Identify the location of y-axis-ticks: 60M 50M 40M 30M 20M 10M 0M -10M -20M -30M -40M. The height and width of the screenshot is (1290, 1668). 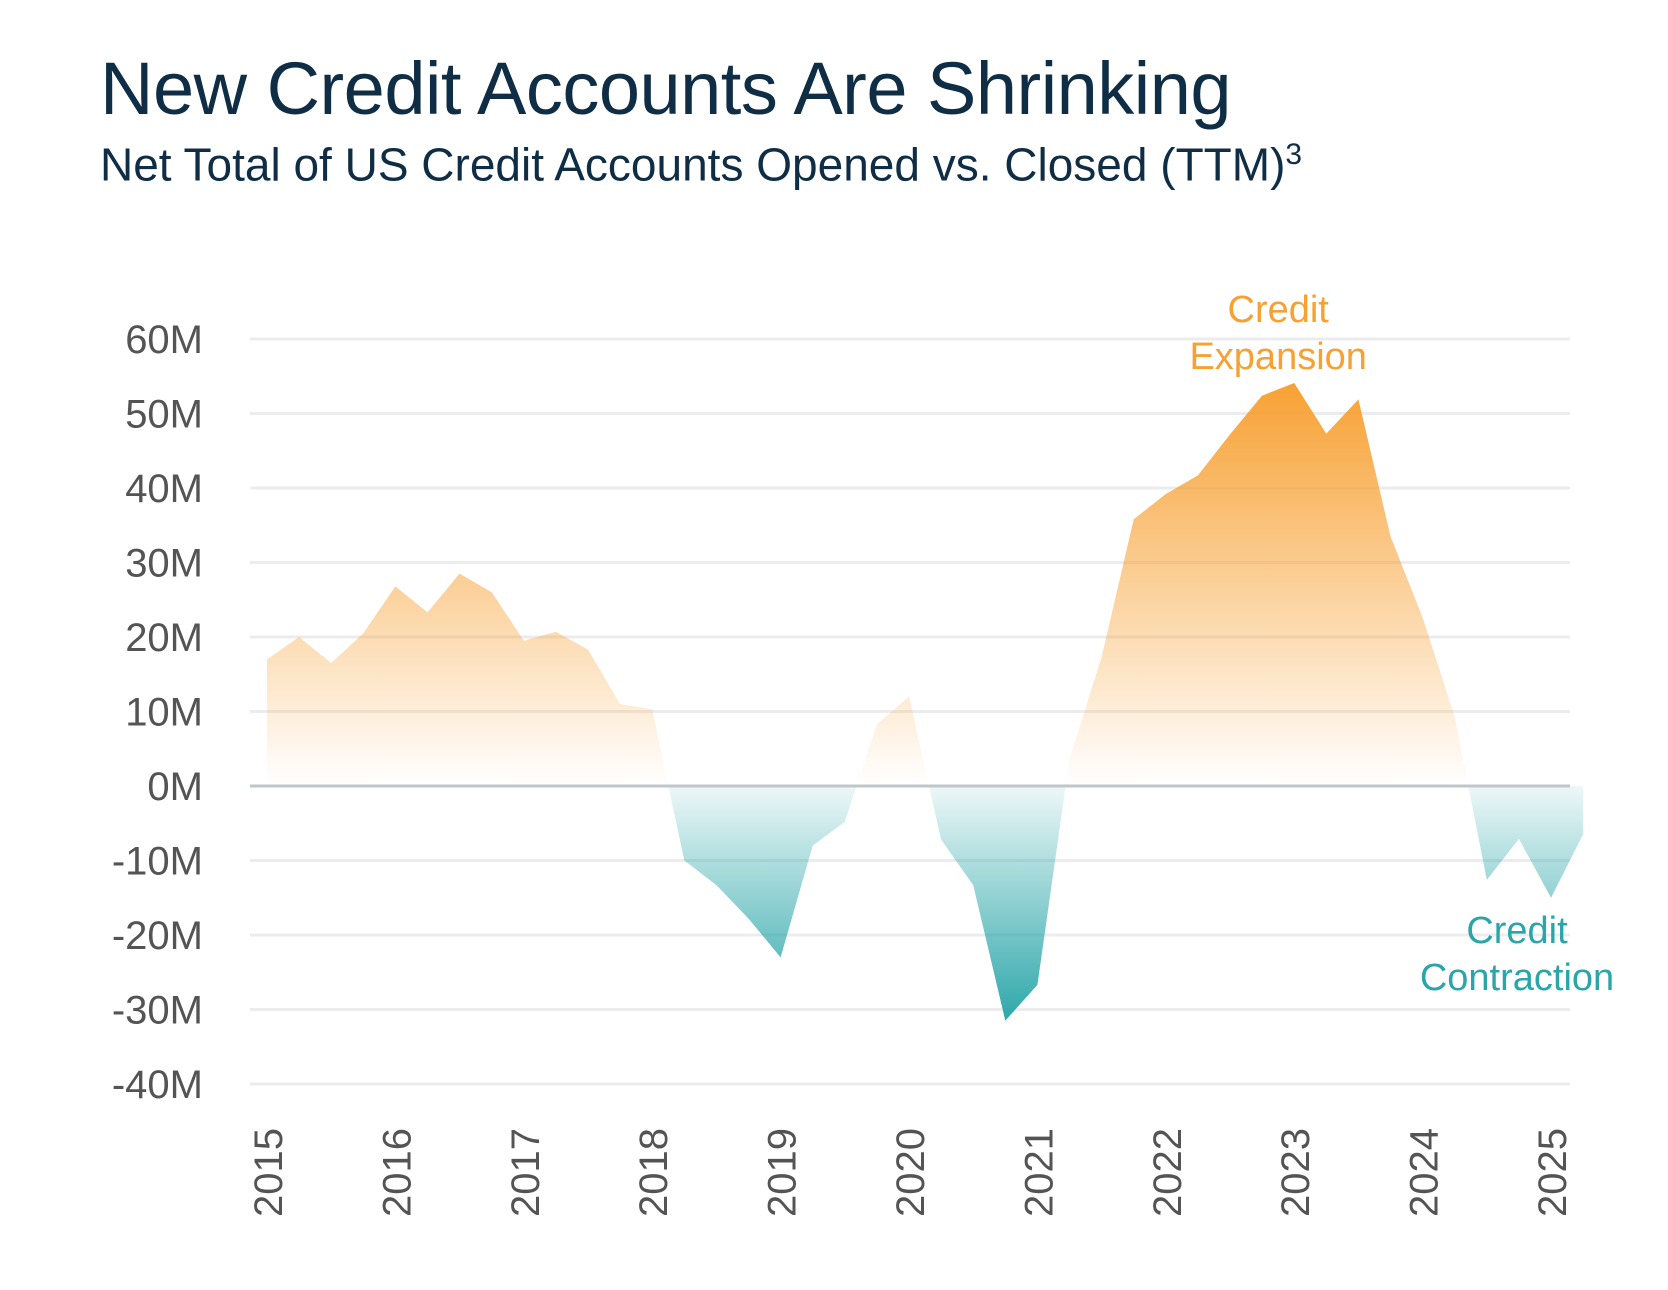
(157, 712).